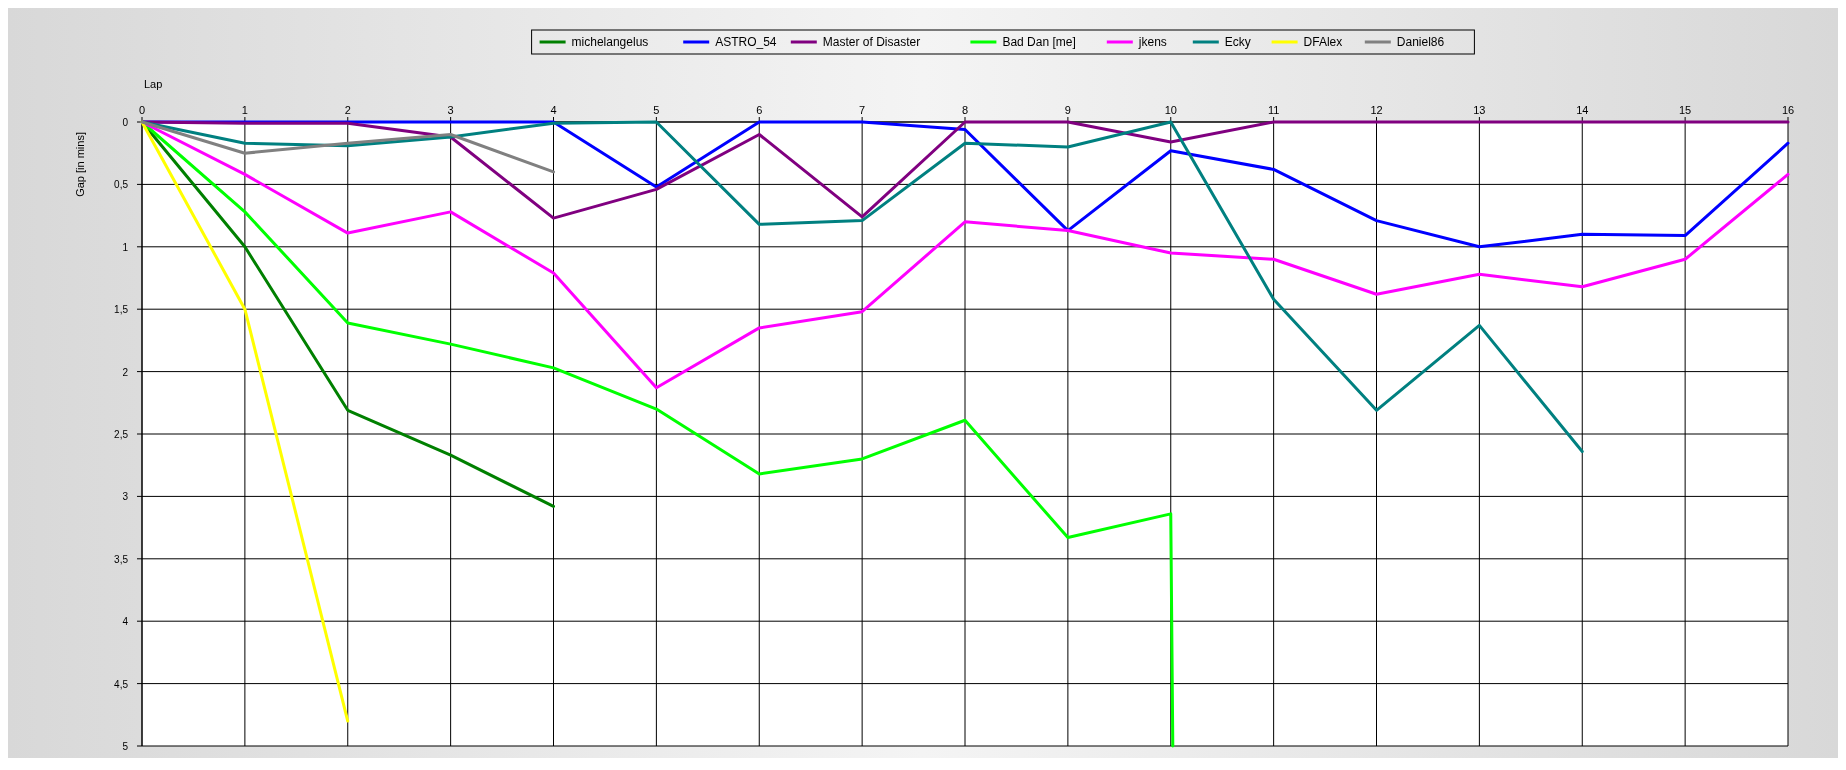  Describe the element at coordinates (1376, 110) in the screenshot. I see `x-tick-label: 12` at that location.